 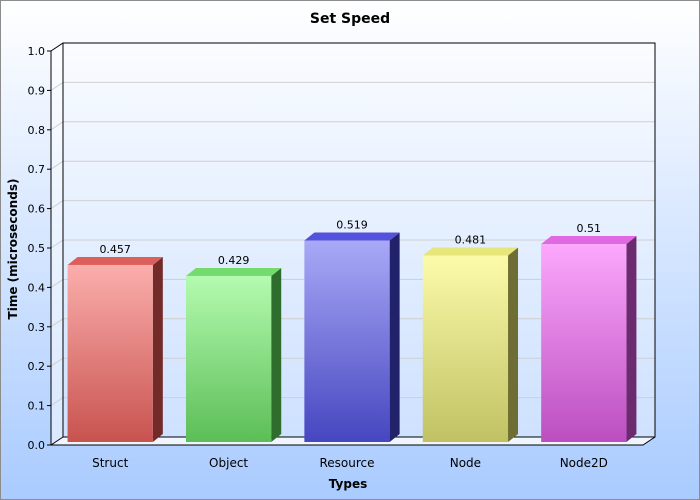 I want to click on data-label: 0.481, so click(x=471, y=239).